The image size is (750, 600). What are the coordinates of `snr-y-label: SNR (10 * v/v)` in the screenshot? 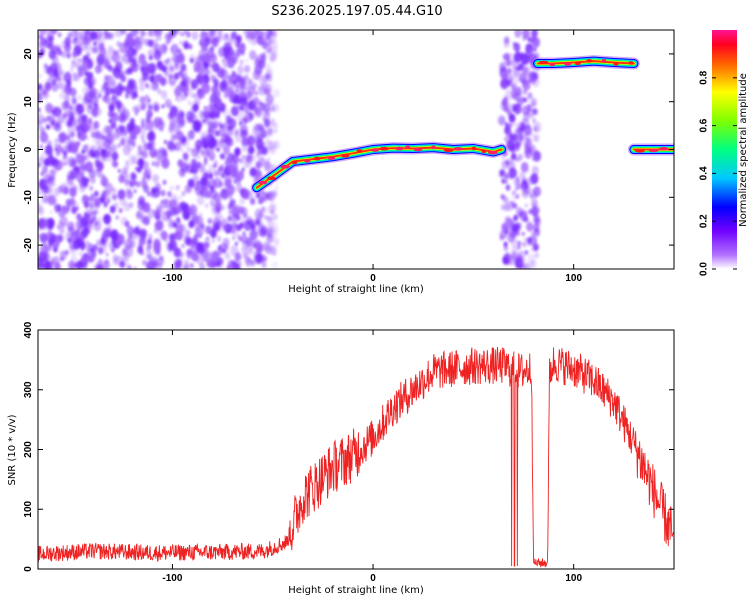 It's located at (12, 449).